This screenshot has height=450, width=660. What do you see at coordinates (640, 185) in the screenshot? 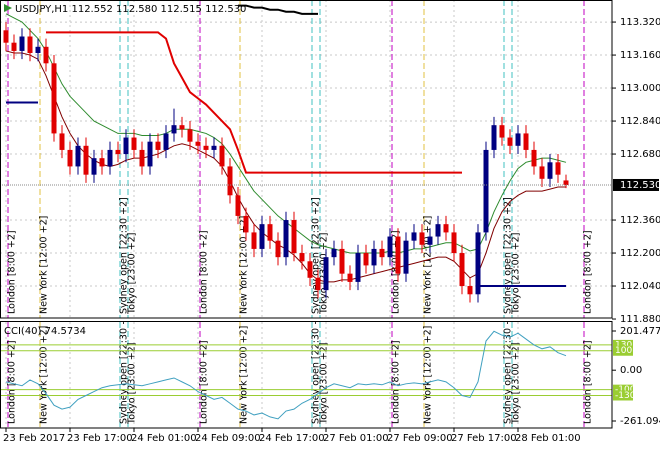
I see `last-price-label: 112.530` at bounding box center [640, 185].